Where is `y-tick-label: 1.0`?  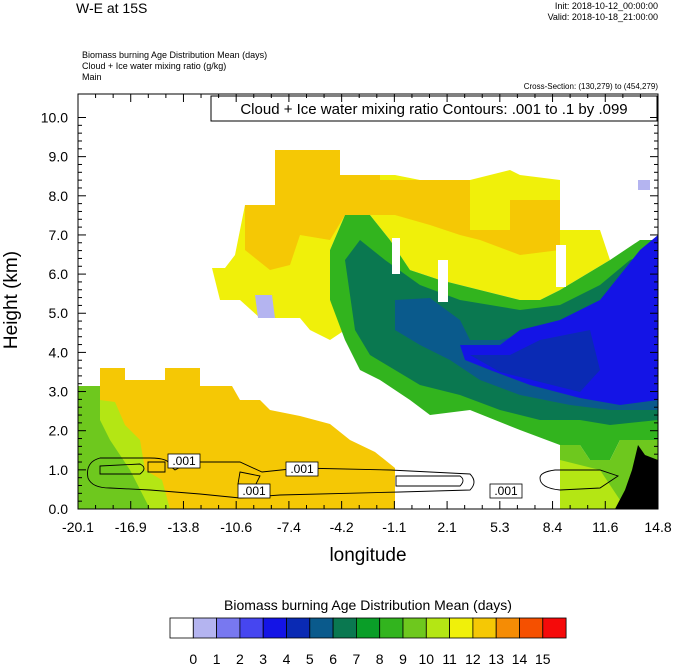
y-tick-label: 1.0 is located at coordinates (59, 470).